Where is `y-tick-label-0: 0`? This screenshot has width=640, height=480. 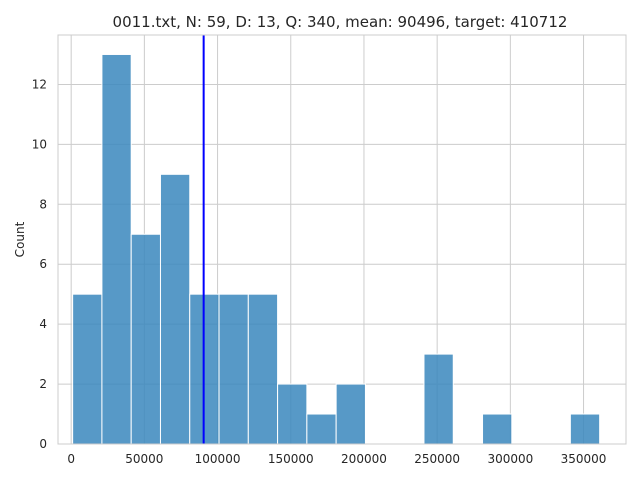
y-tick-label-0: 0 is located at coordinates (43, 444).